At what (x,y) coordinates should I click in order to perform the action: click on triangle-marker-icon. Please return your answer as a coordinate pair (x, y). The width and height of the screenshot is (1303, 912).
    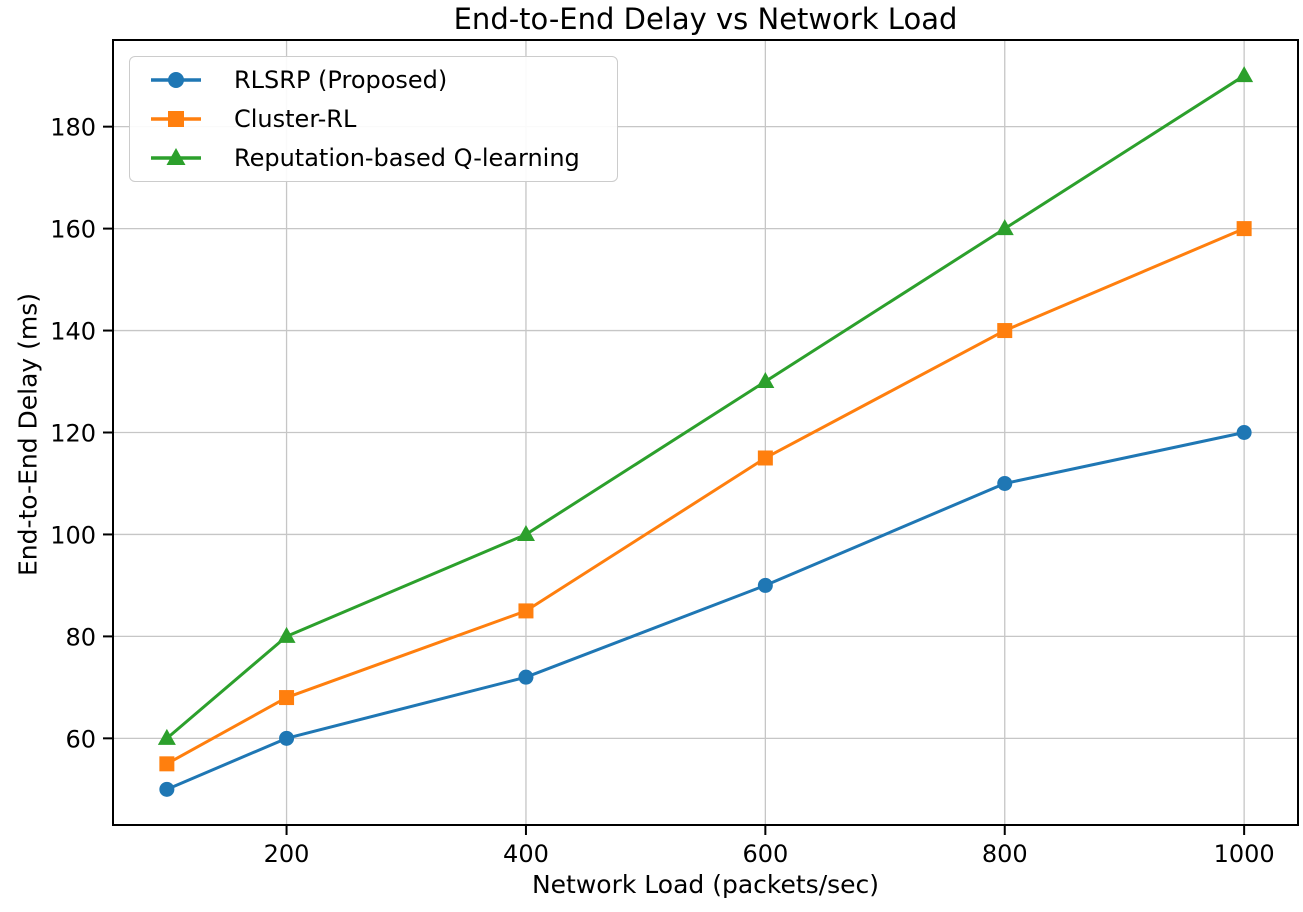
    Looking at the image, I should click on (176, 156).